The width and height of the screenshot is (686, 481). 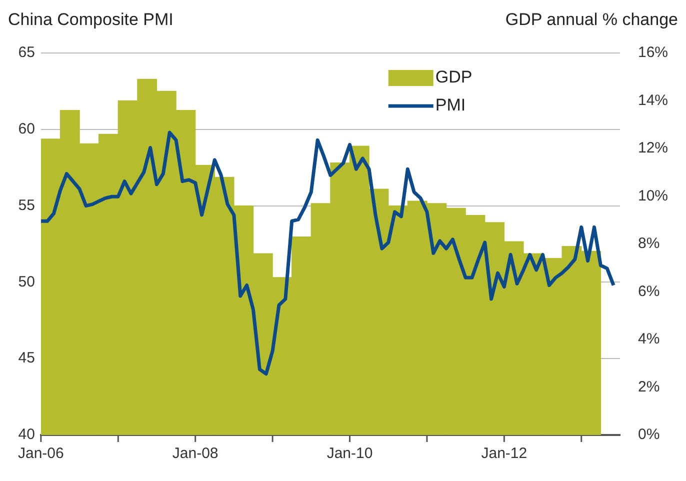 What do you see at coordinates (26, 205) in the screenshot?
I see `y-tick-label: 55` at bounding box center [26, 205].